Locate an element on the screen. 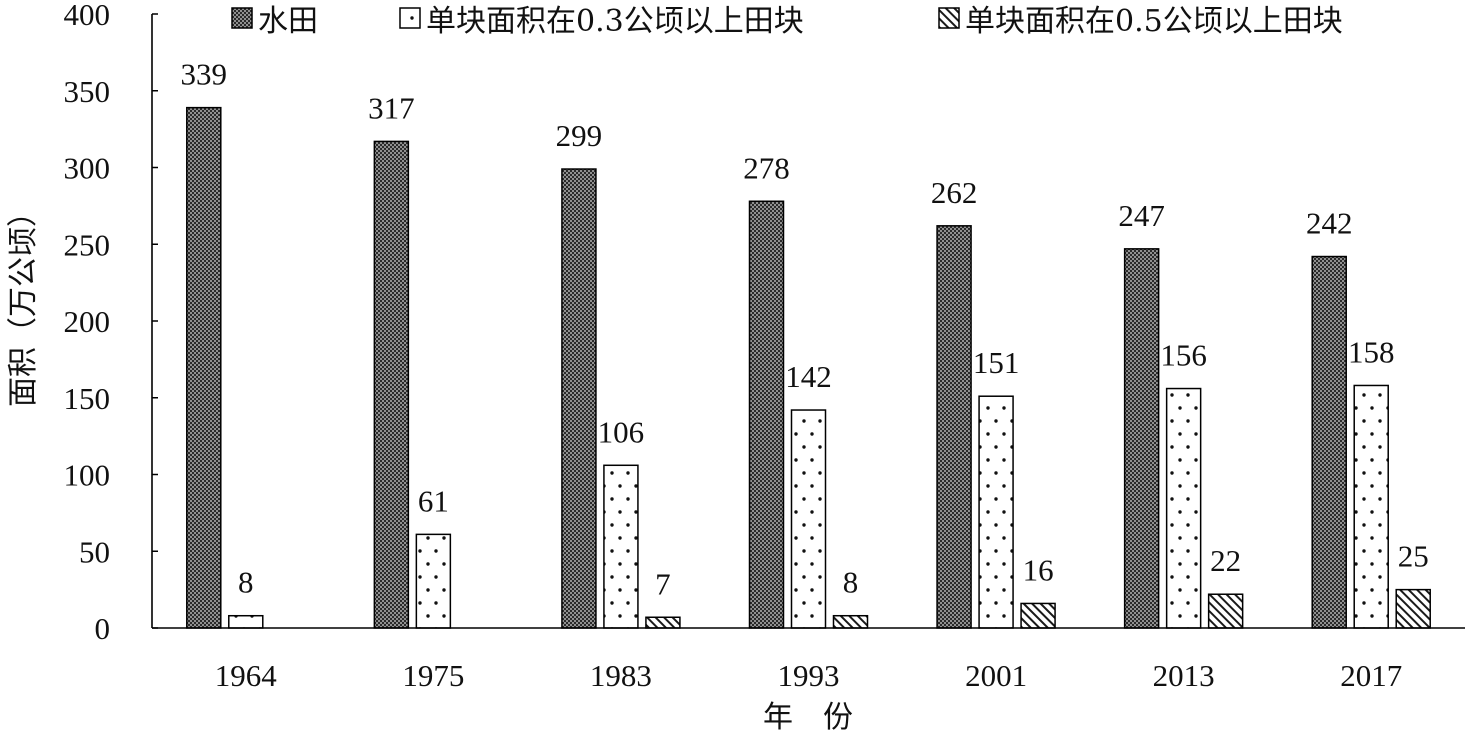 The height and width of the screenshot is (733, 1470). y-tick-label-350: 350 is located at coordinates (87, 91).